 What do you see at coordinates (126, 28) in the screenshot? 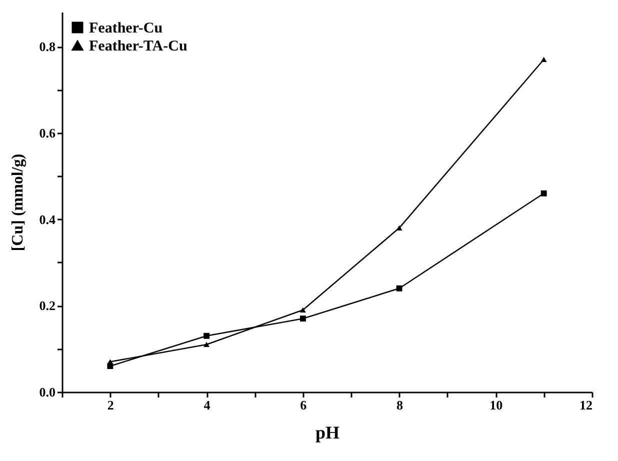
I see `legend-label: Feather-Cu` at bounding box center [126, 28].